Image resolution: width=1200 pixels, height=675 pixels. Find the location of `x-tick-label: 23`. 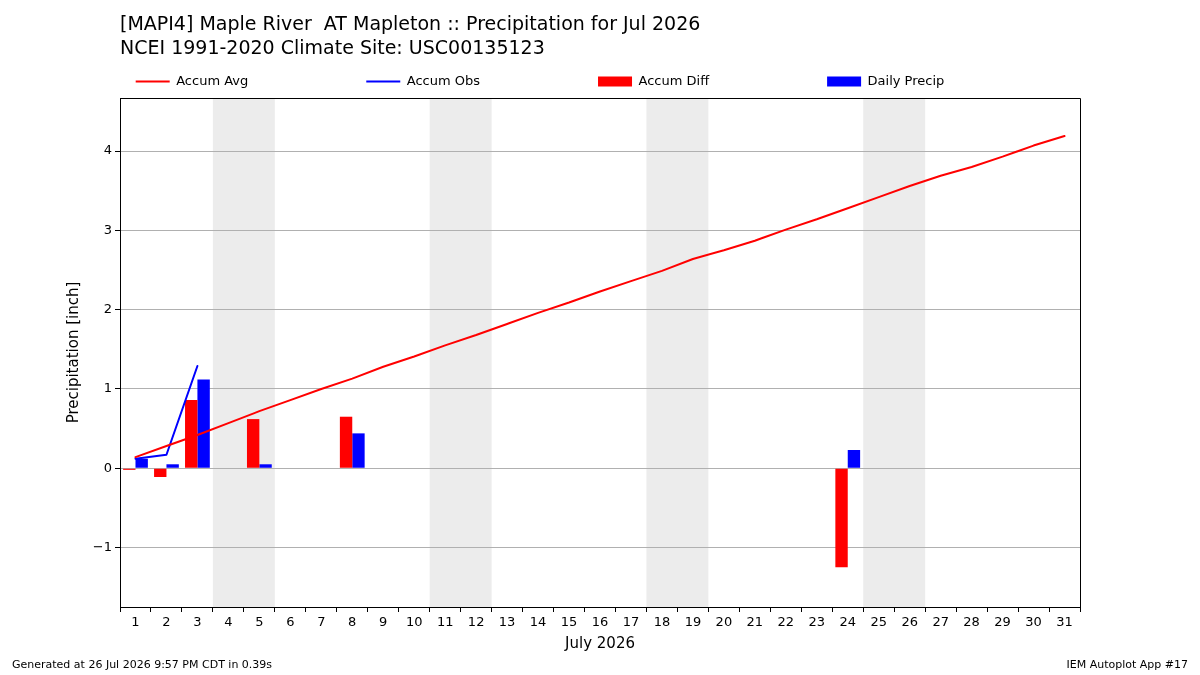

x-tick-label: 23 is located at coordinates (817, 622).